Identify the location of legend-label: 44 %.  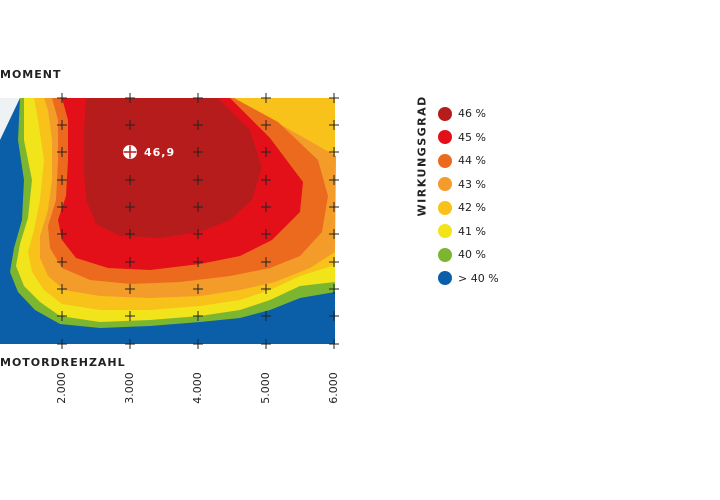
(472, 161).